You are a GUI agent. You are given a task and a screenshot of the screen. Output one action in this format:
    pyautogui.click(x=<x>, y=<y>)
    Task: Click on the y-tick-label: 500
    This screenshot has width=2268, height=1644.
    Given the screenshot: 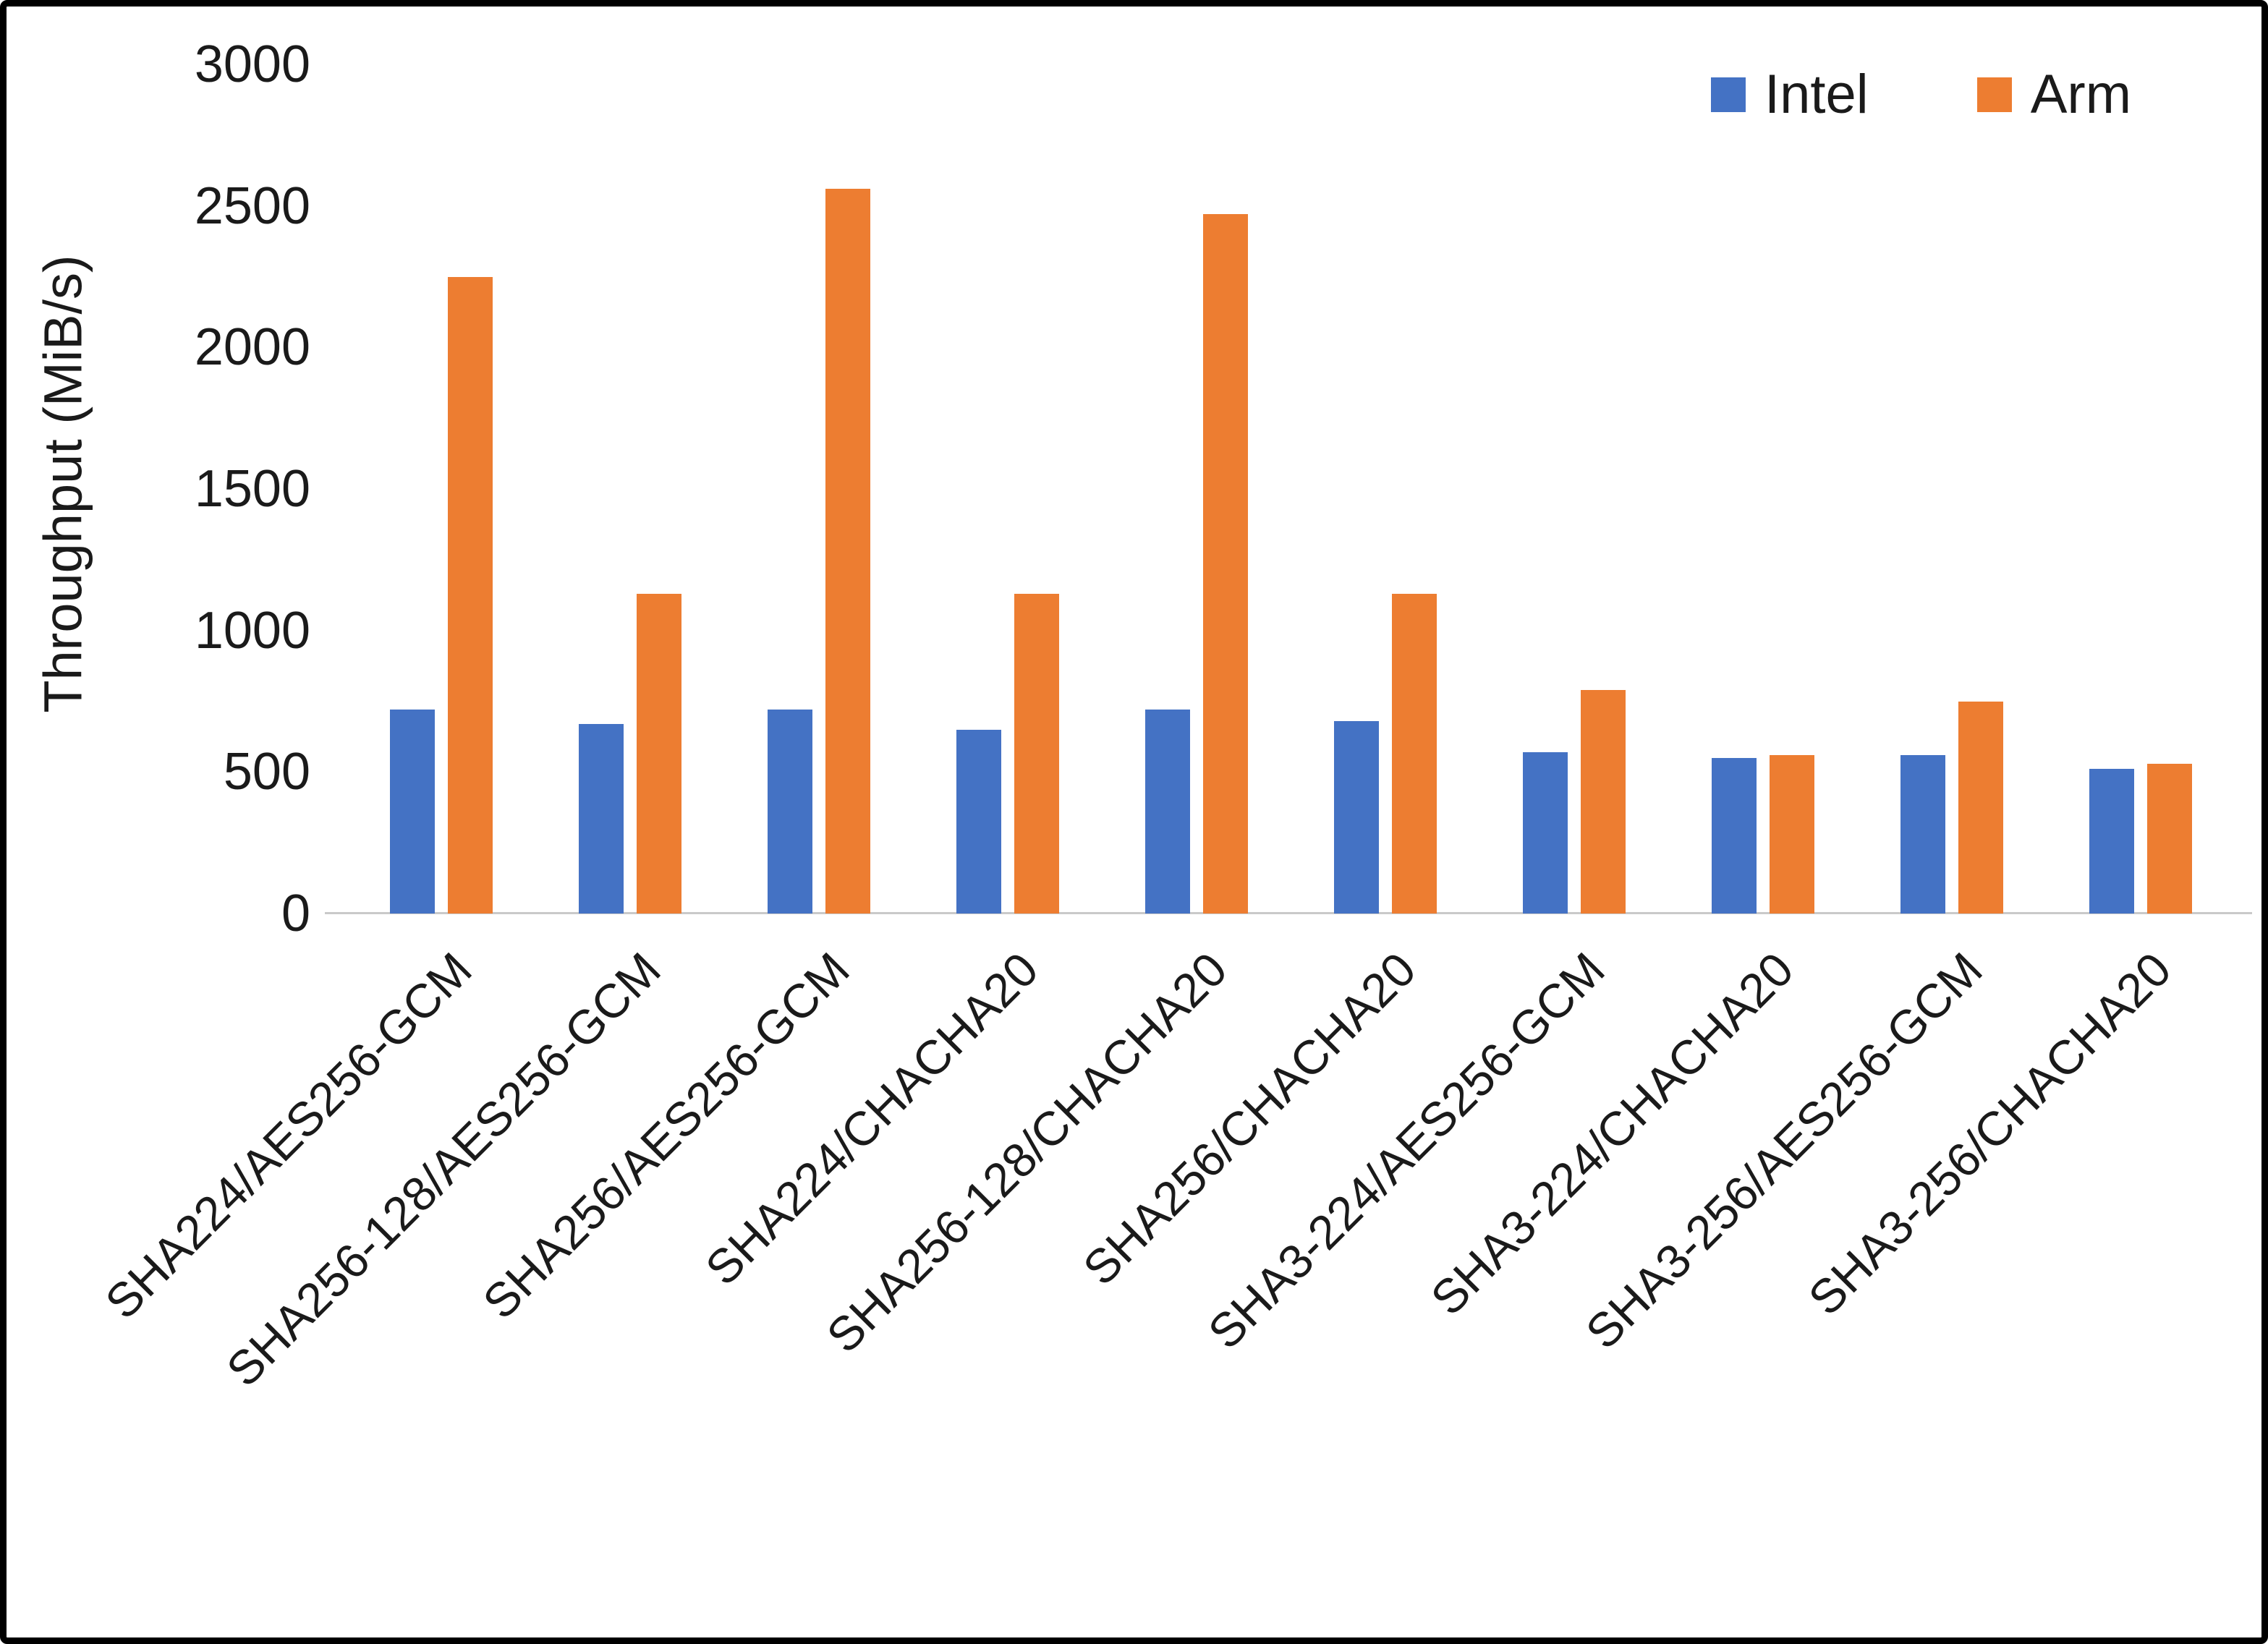 What is the action you would take?
    pyautogui.click(x=266, y=772)
    